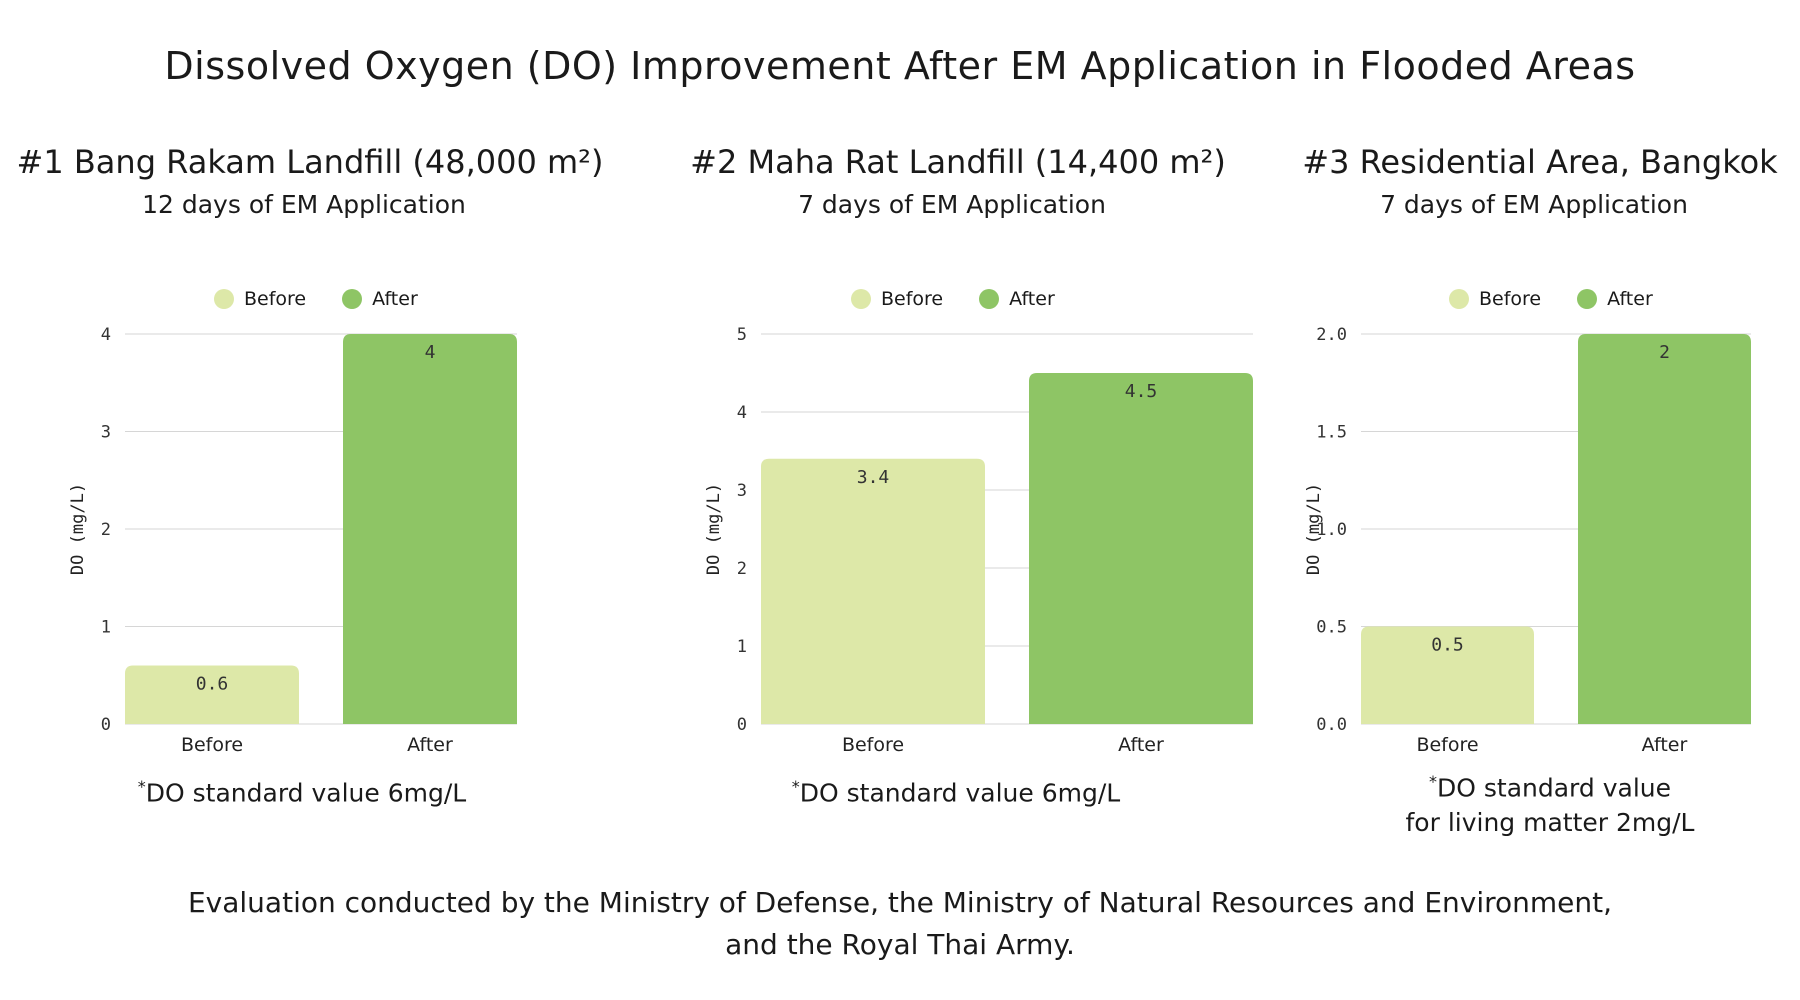  Describe the element at coordinates (1331, 628) in the screenshot. I see `y-tick-label: 0.5` at that location.